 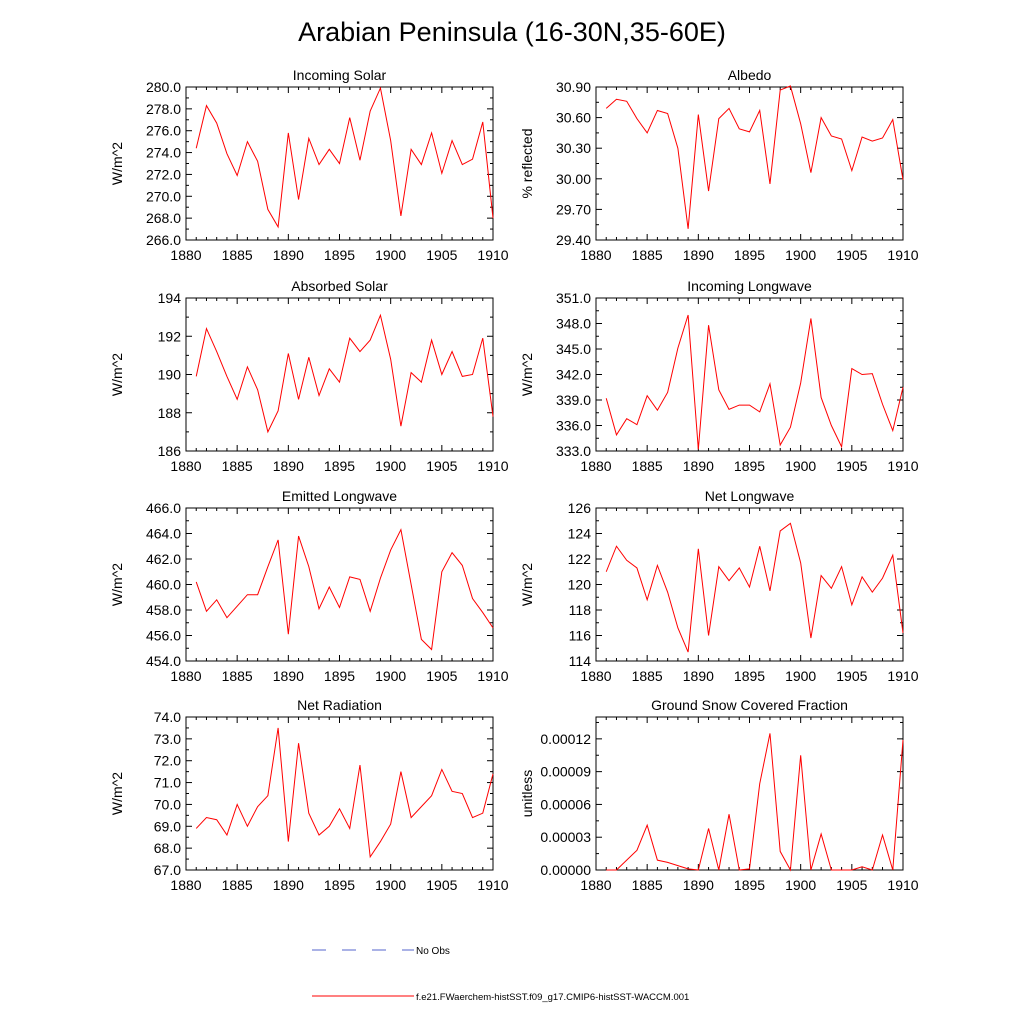 I want to click on panel-title: Ground Snow Covered Fraction, so click(x=749, y=705).